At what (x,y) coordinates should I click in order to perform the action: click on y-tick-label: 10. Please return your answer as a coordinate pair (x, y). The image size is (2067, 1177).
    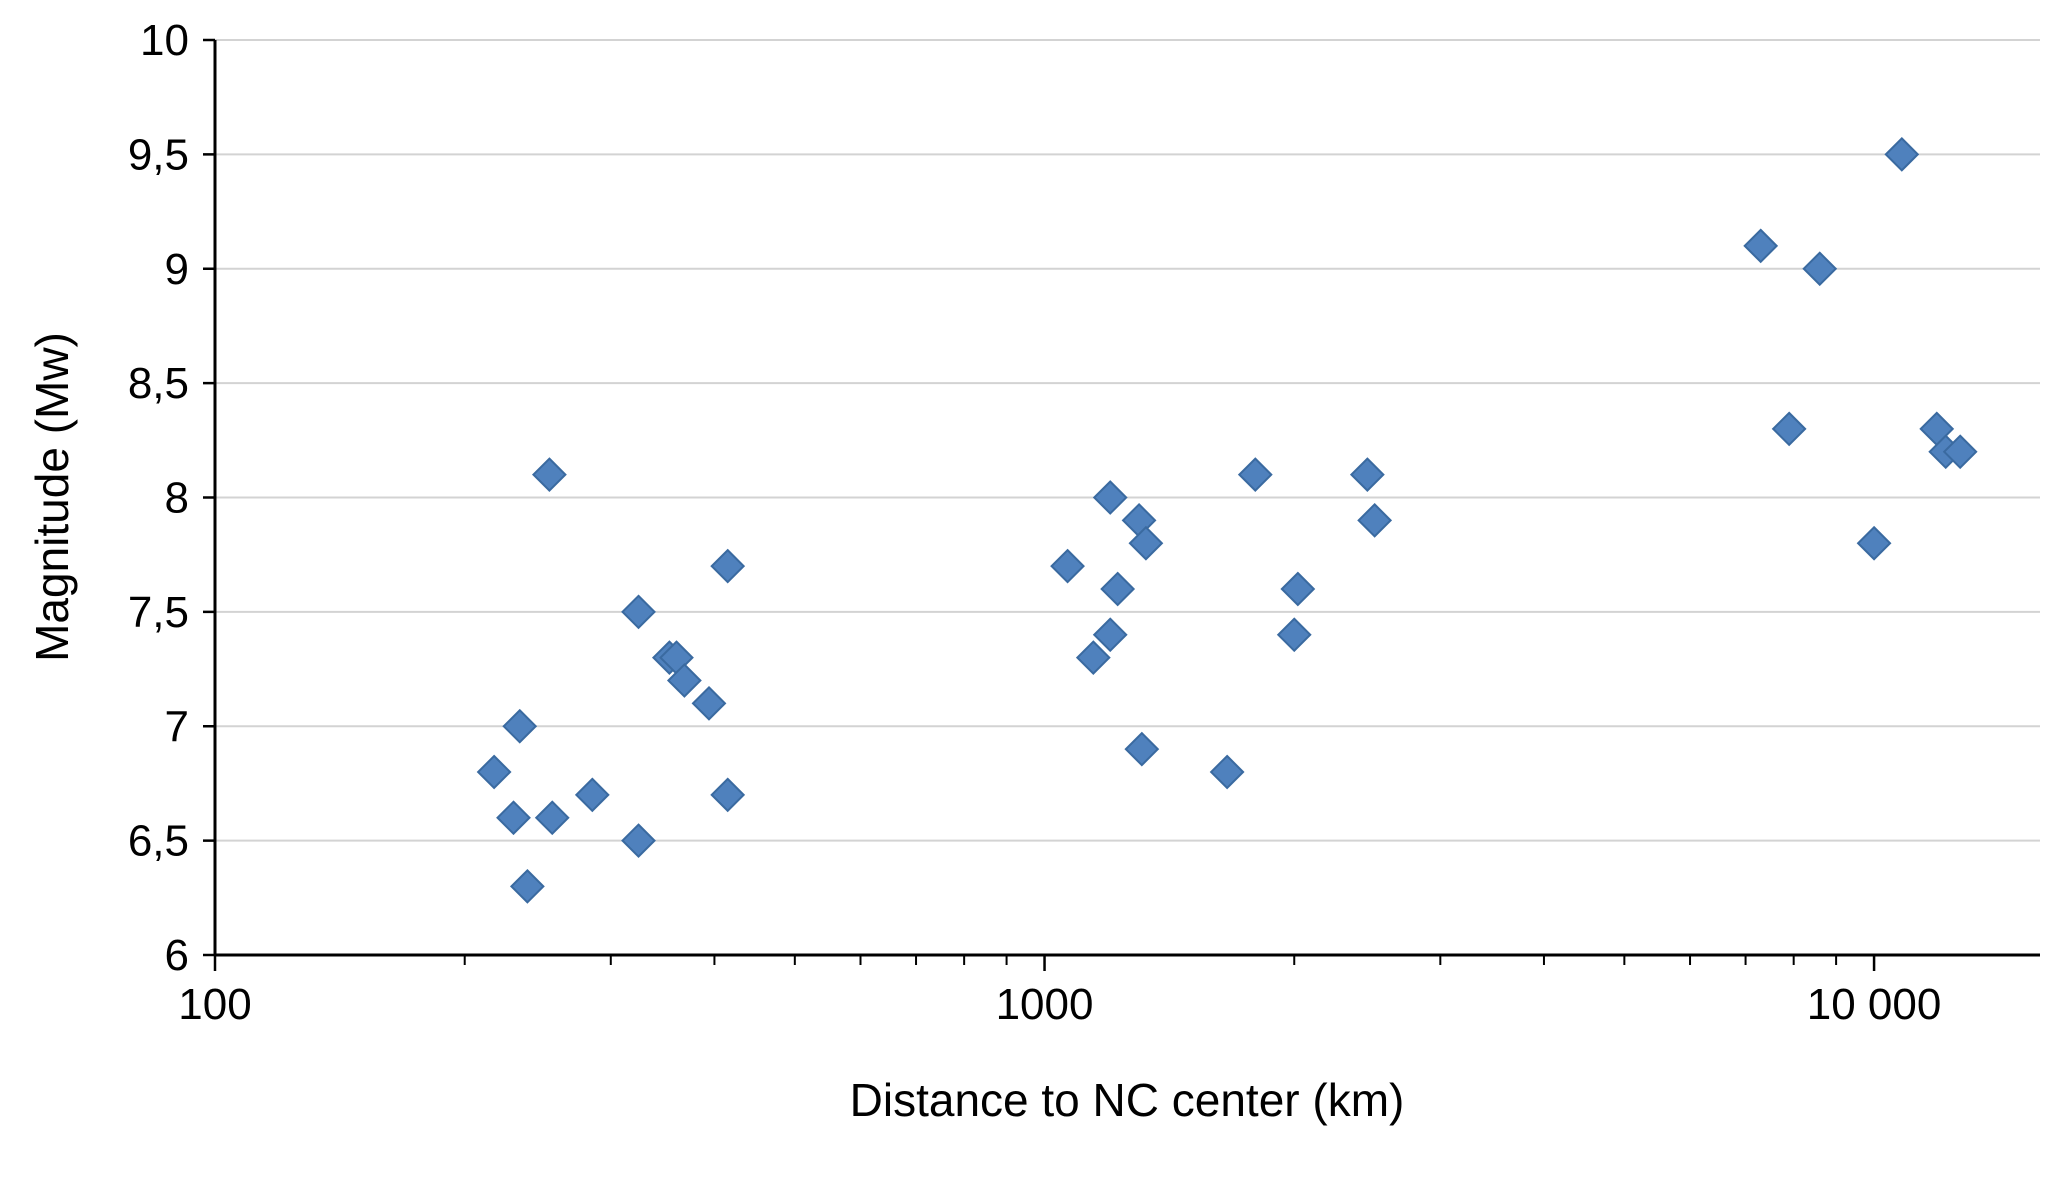
    Looking at the image, I should click on (164, 40).